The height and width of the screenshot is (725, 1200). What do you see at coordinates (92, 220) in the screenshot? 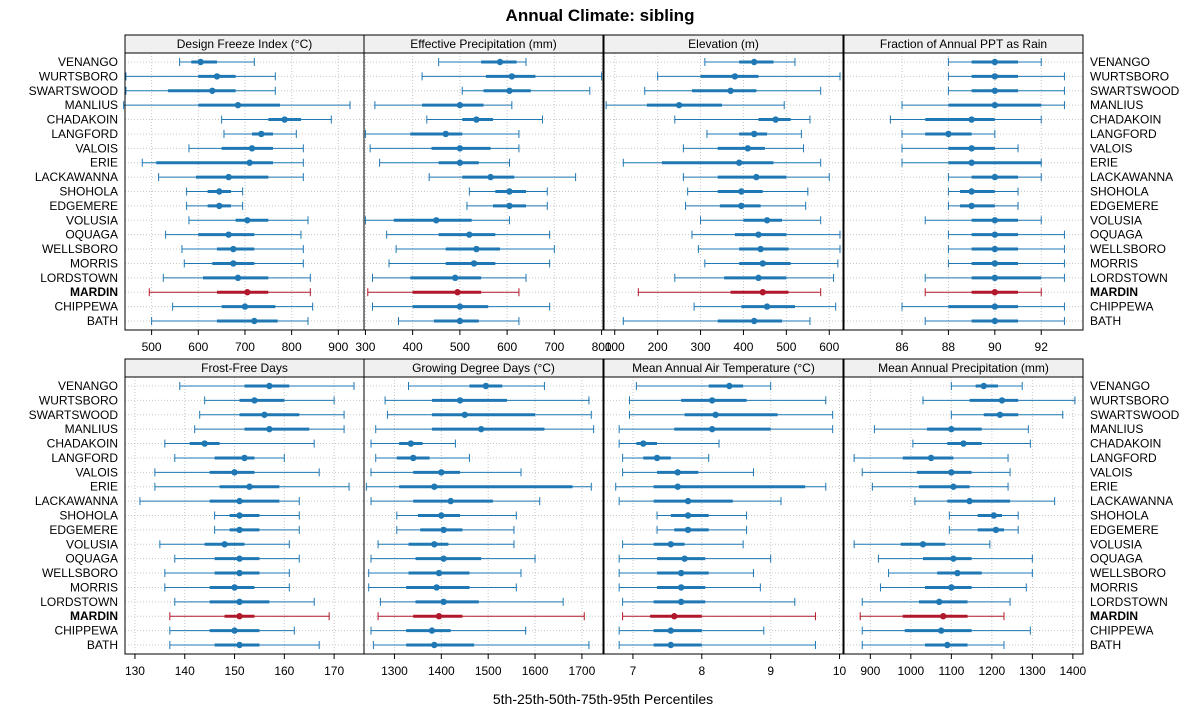
I see `station-label-left: VOLUSIA` at bounding box center [92, 220].